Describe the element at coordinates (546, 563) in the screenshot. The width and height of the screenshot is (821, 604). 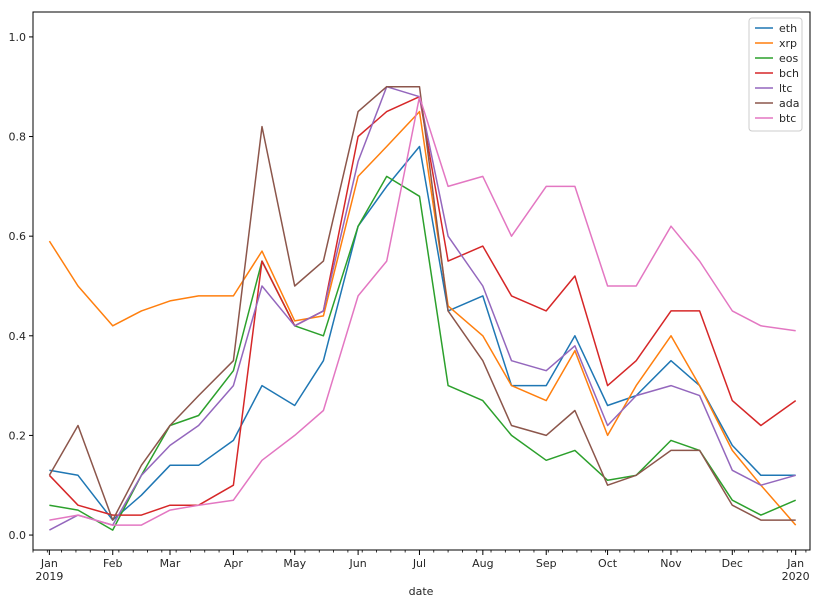
I see `x-tick-label: Sep` at that location.